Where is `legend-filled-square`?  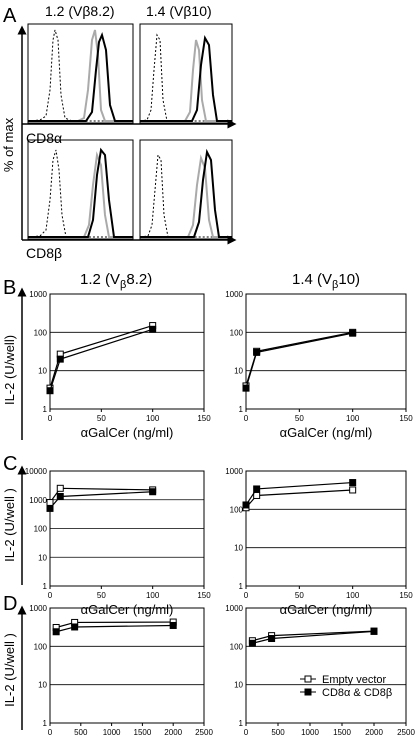 legend-filled-square is located at coordinates (308, 692).